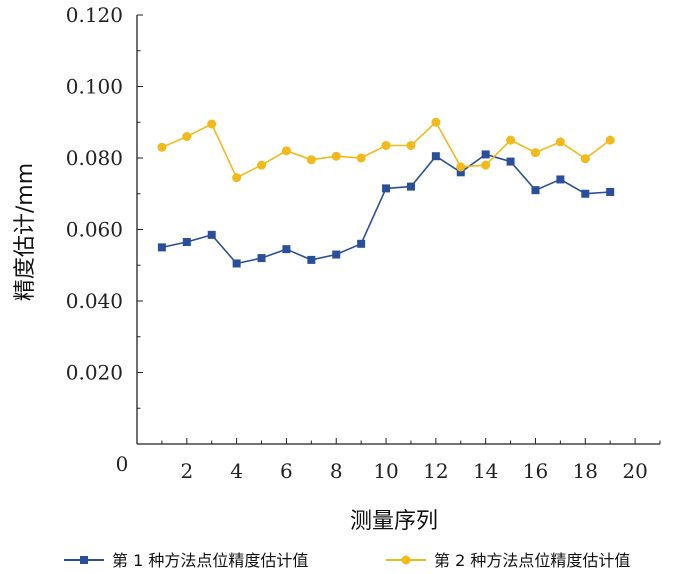  Describe the element at coordinates (435, 471) in the screenshot. I see `x-tick-label: 12` at that location.